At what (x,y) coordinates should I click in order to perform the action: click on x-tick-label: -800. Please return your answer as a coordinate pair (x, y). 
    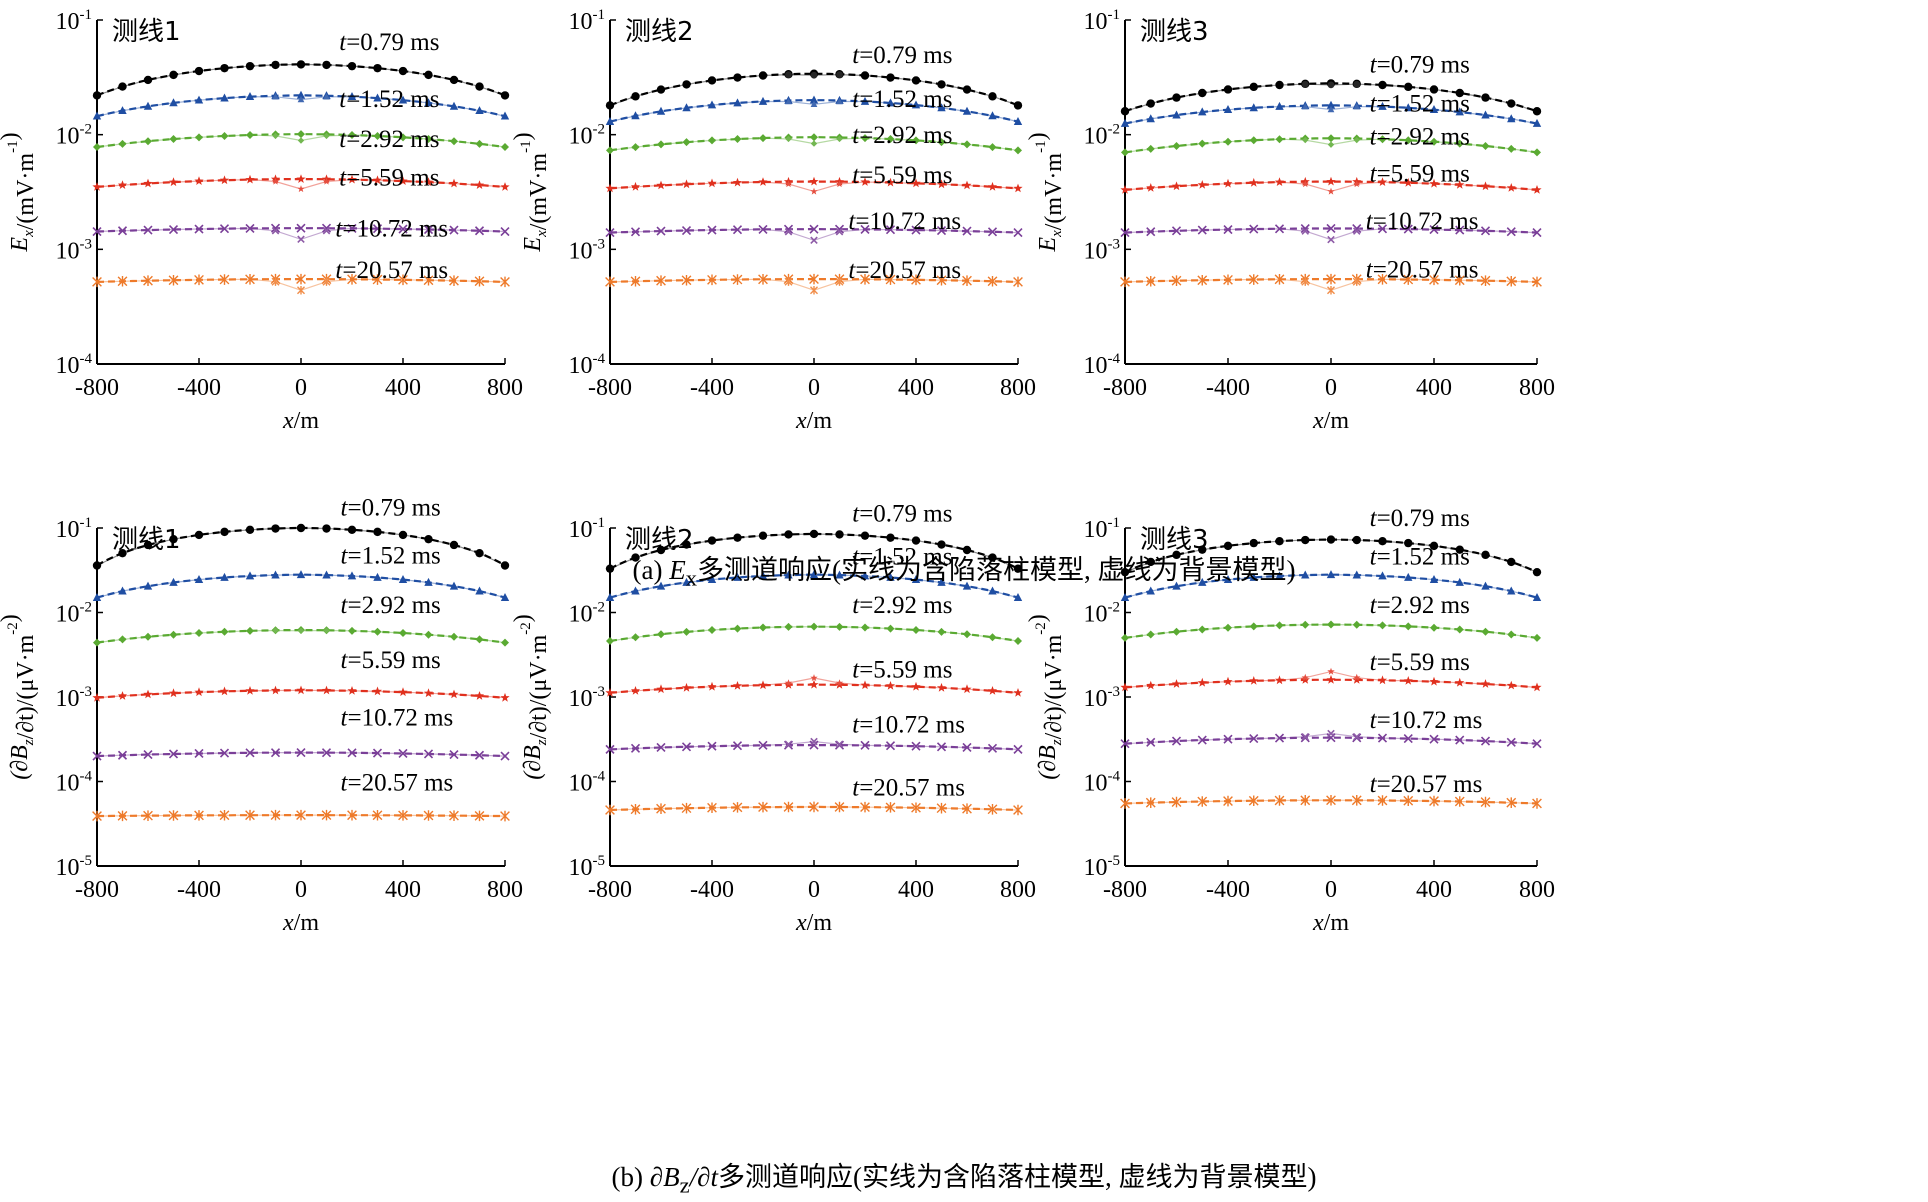
    Looking at the image, I should click on (610, 388).